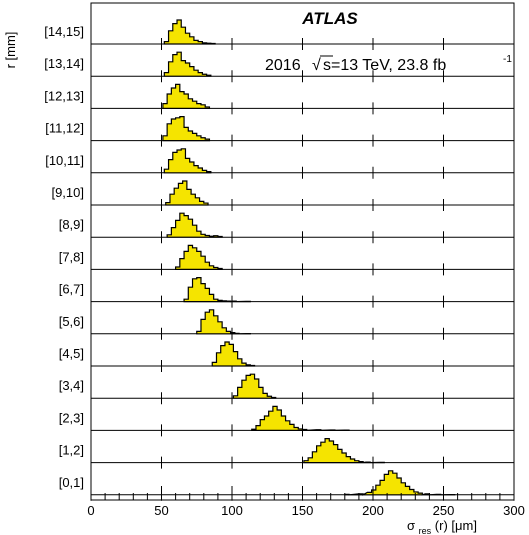 The width and height of the screenshot is (529, 535). What do you see at coordinates (444, 510) in the screenshot?
I see `x-tick-label: 250` at bounding box center [444, 510].